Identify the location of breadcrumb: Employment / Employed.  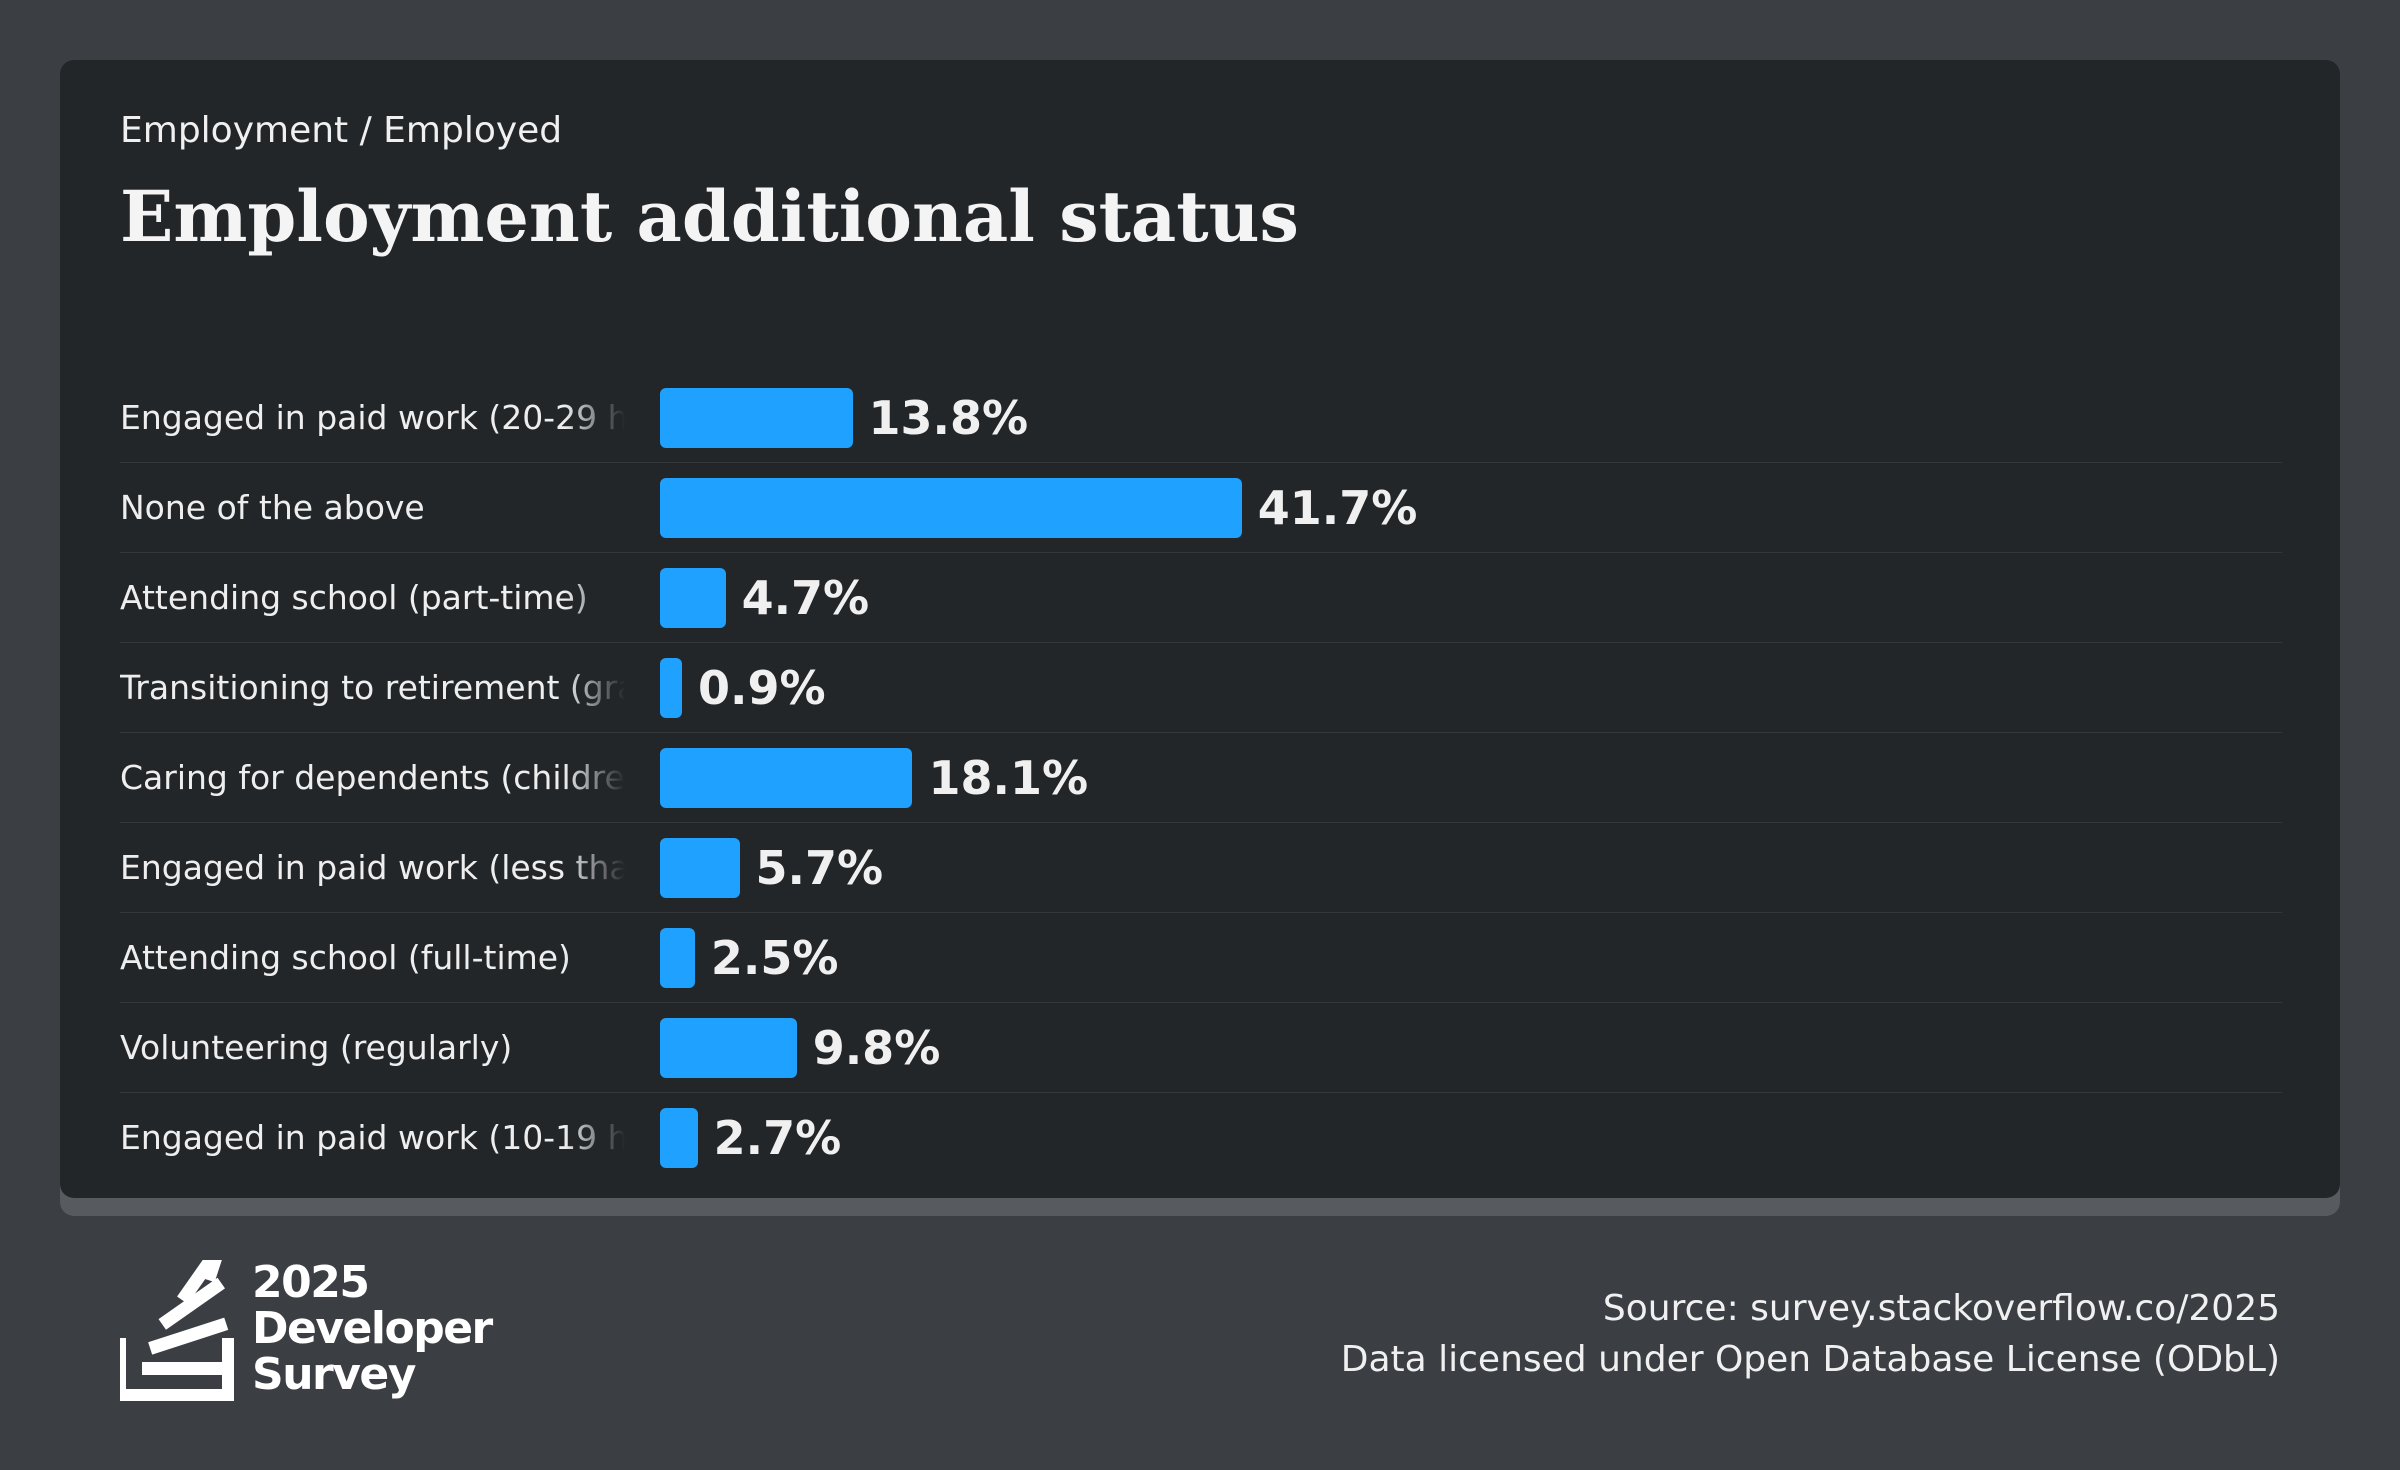
(341, 130).